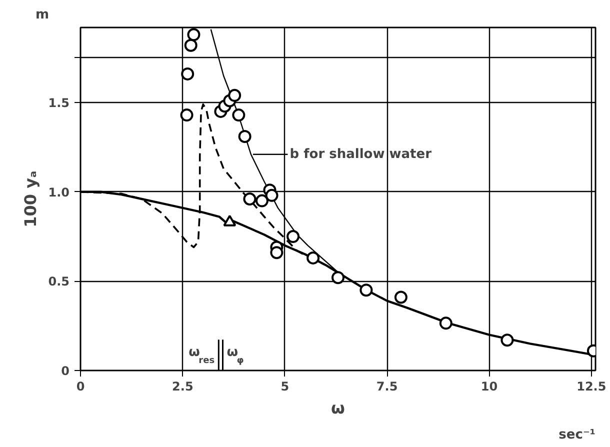  Describe the element at coordinates (65, 371) in the screenshot. I see `y-tick-label: 0` at that location.